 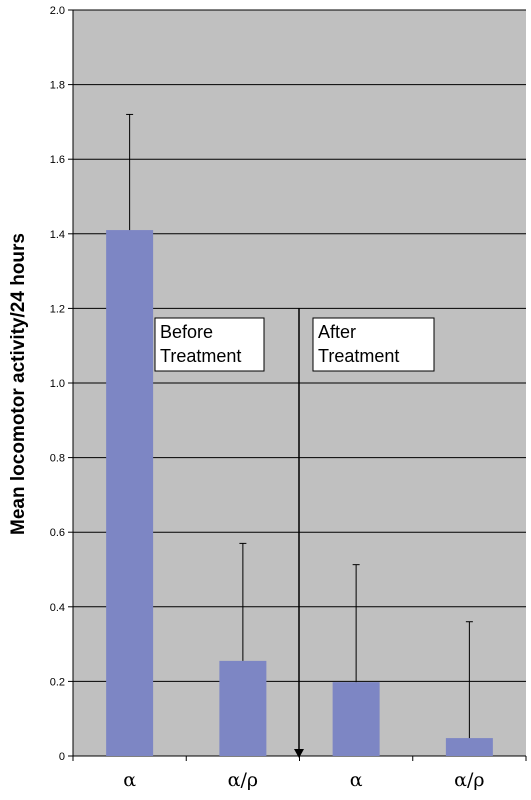 What do you see at coordinates (209, 344) in the screenshot?
I see `annotation-before-treatment: Before Treatment` at bounding box center [209, 344].